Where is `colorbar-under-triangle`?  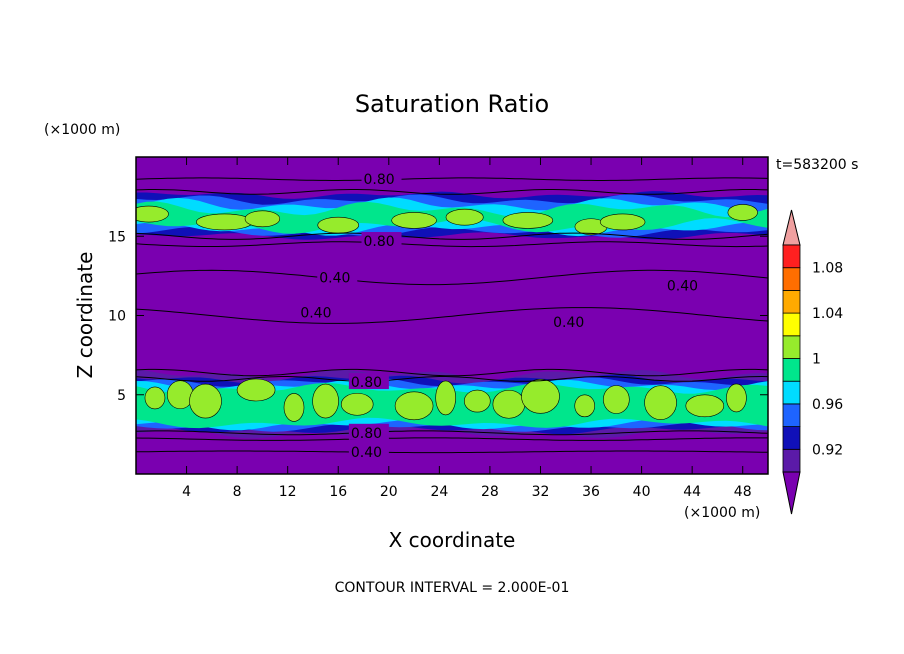 colorbar-under-triangle is located at coordinates (791, 493).